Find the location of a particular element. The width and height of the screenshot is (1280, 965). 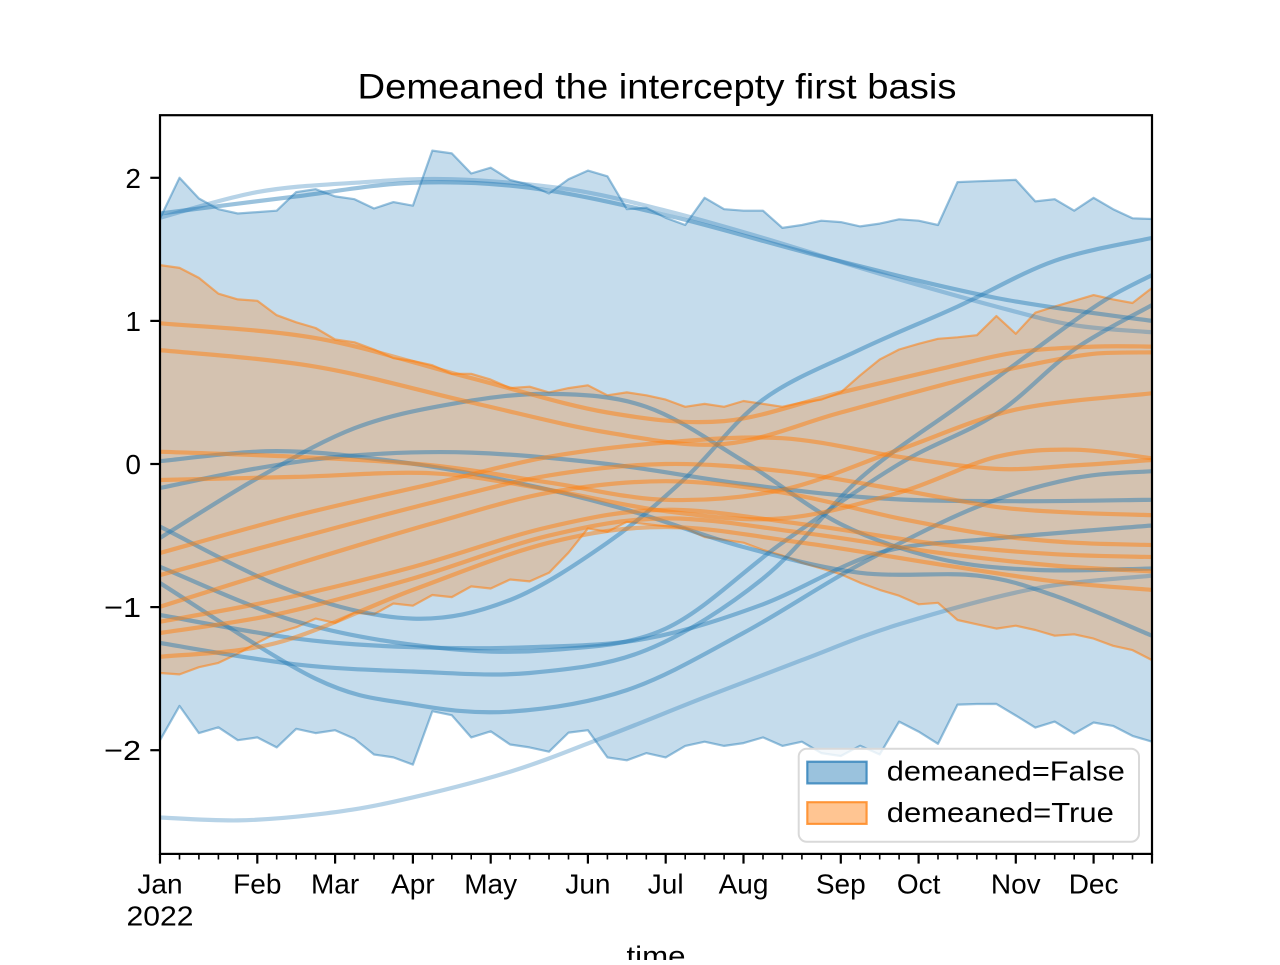

svg-text: Aug is located at coordinates (744, 884).